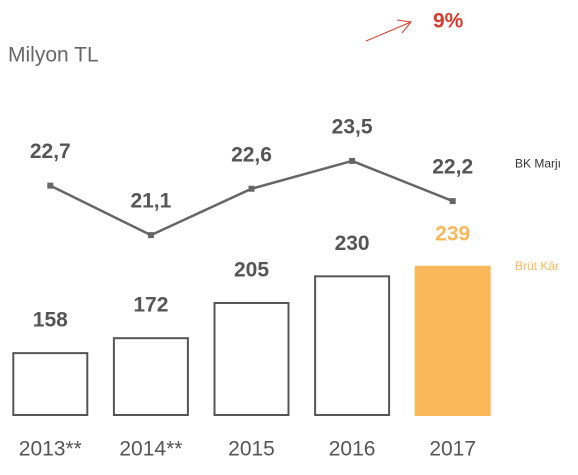 This screenshot has height=475, width=578. Describe the element at coordinates (251, 270) in the screenshot. I see `bar-value-label: 205` at that location.